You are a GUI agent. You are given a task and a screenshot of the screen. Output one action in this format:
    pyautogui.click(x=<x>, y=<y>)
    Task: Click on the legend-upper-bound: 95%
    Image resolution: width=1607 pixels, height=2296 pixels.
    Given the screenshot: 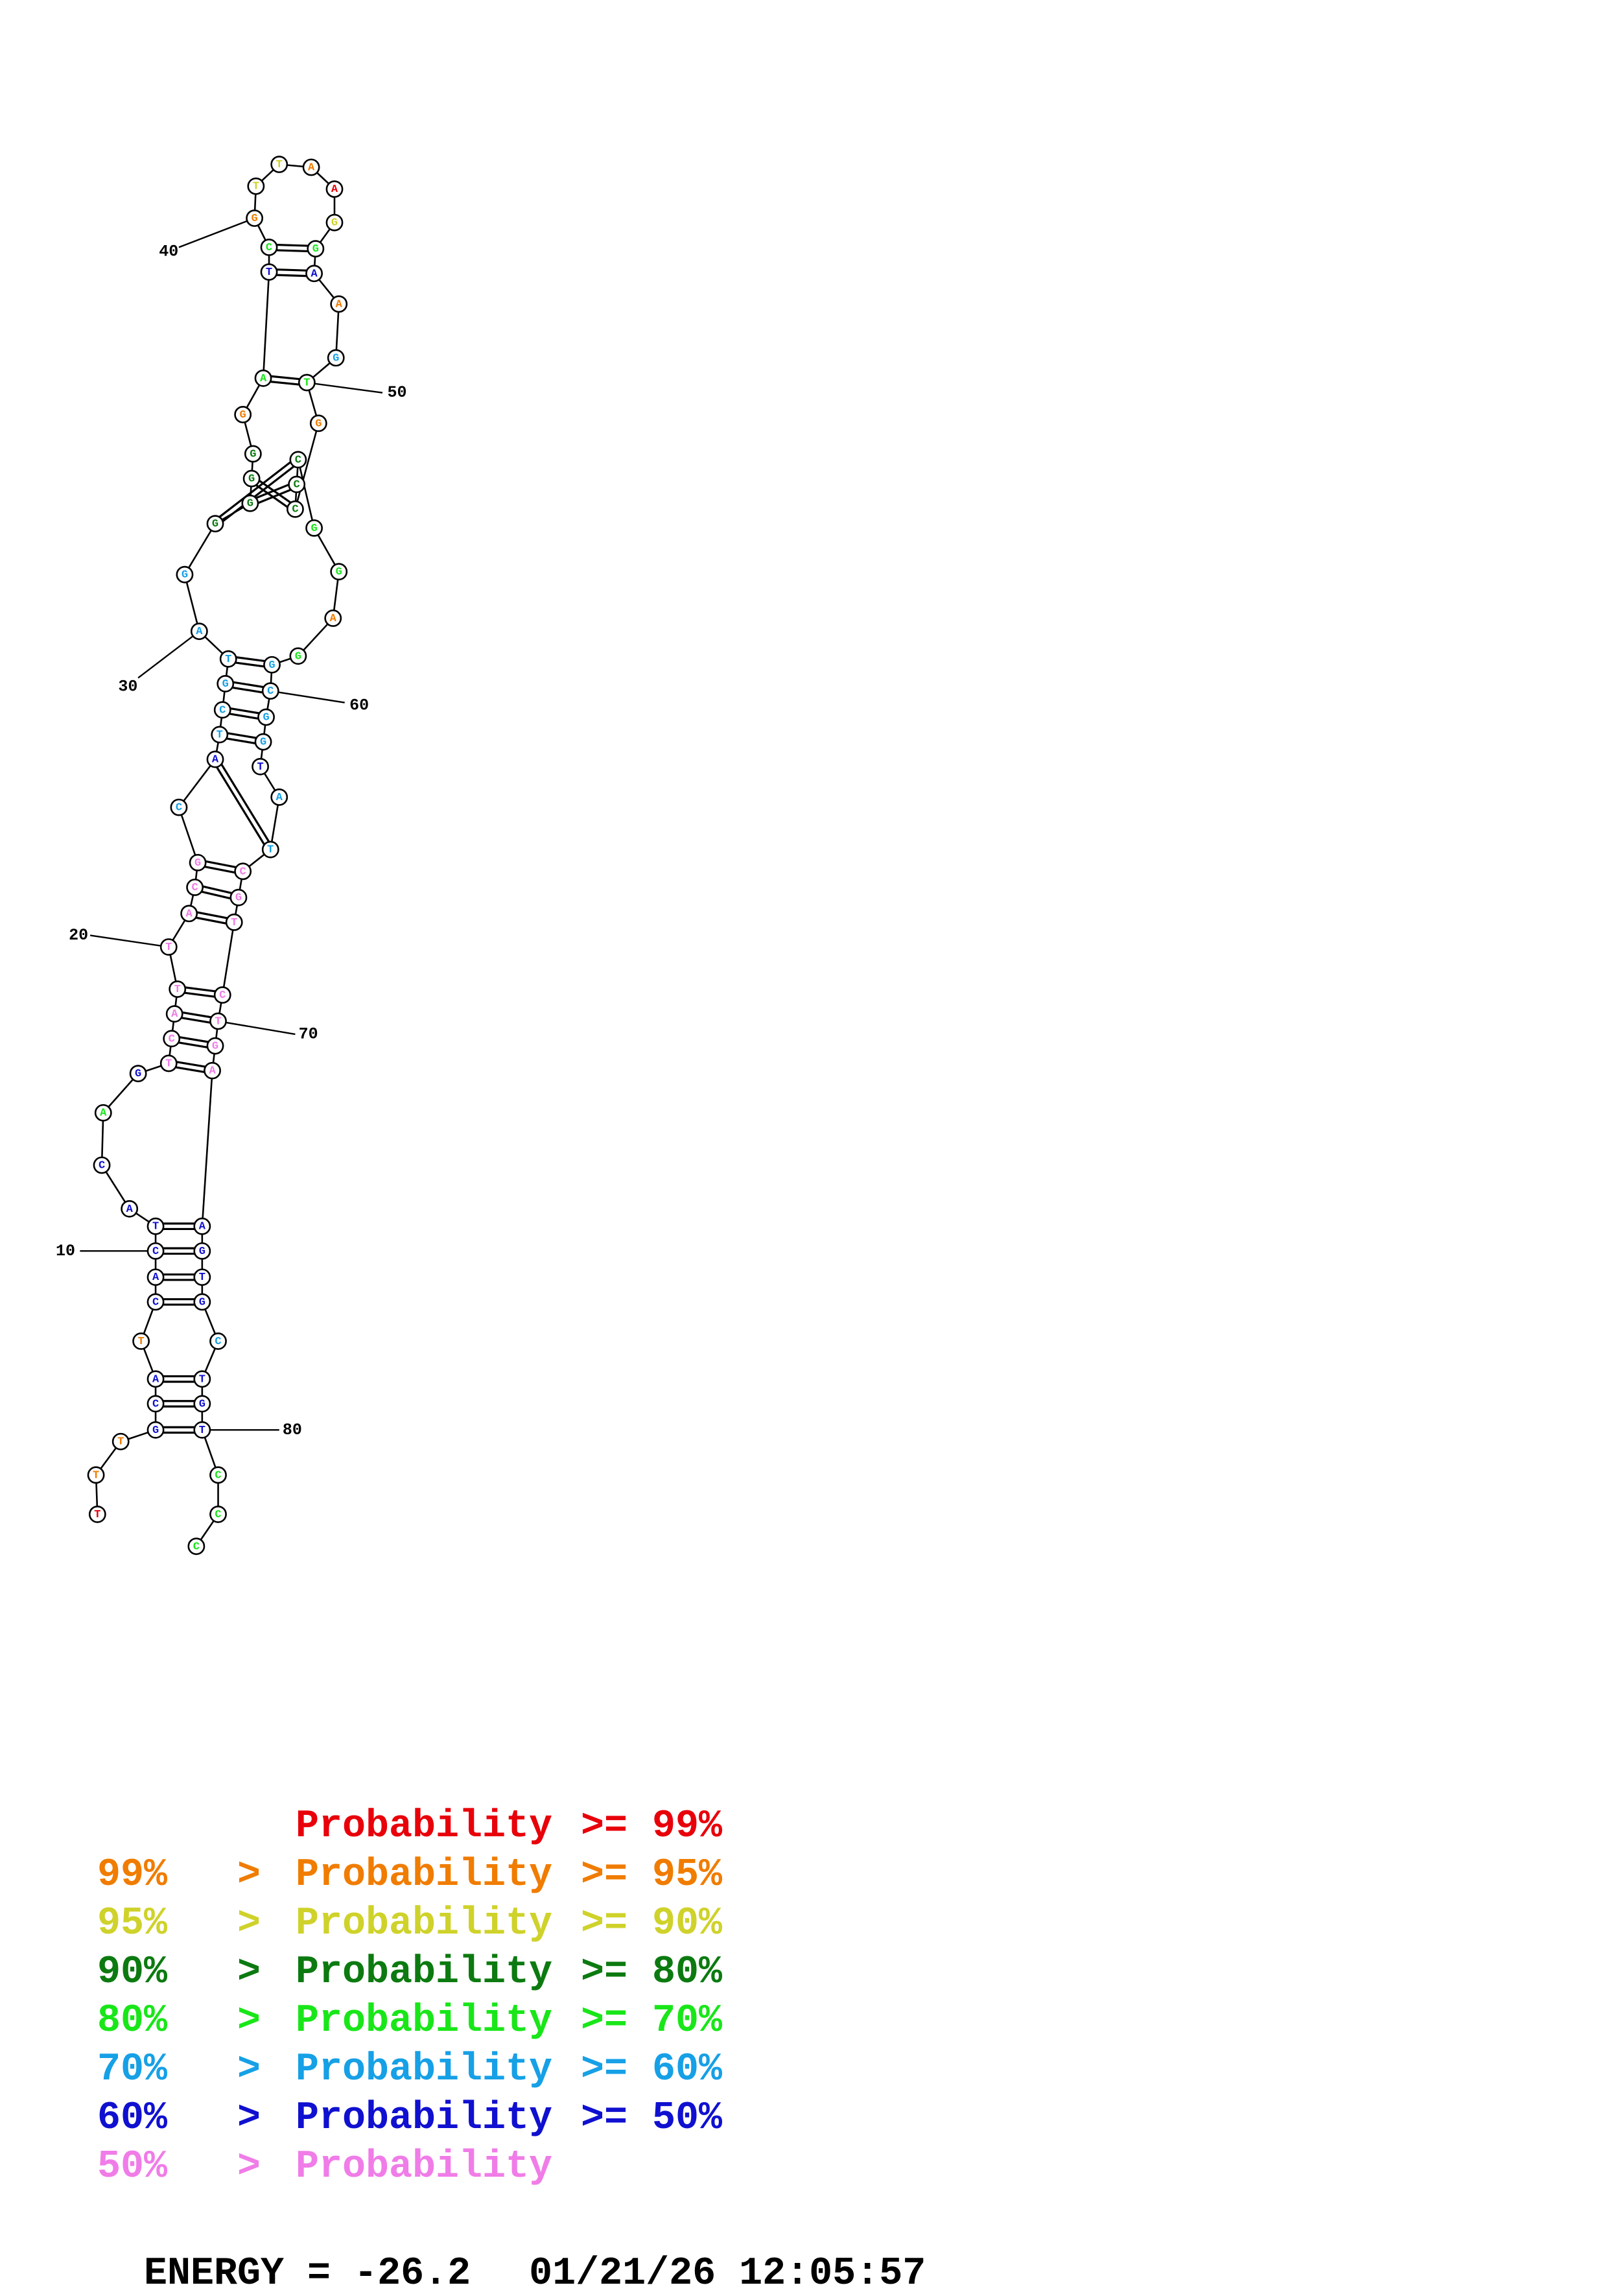 What is the action you would take?
    pyautogui.click(x=687, y=1875)
    